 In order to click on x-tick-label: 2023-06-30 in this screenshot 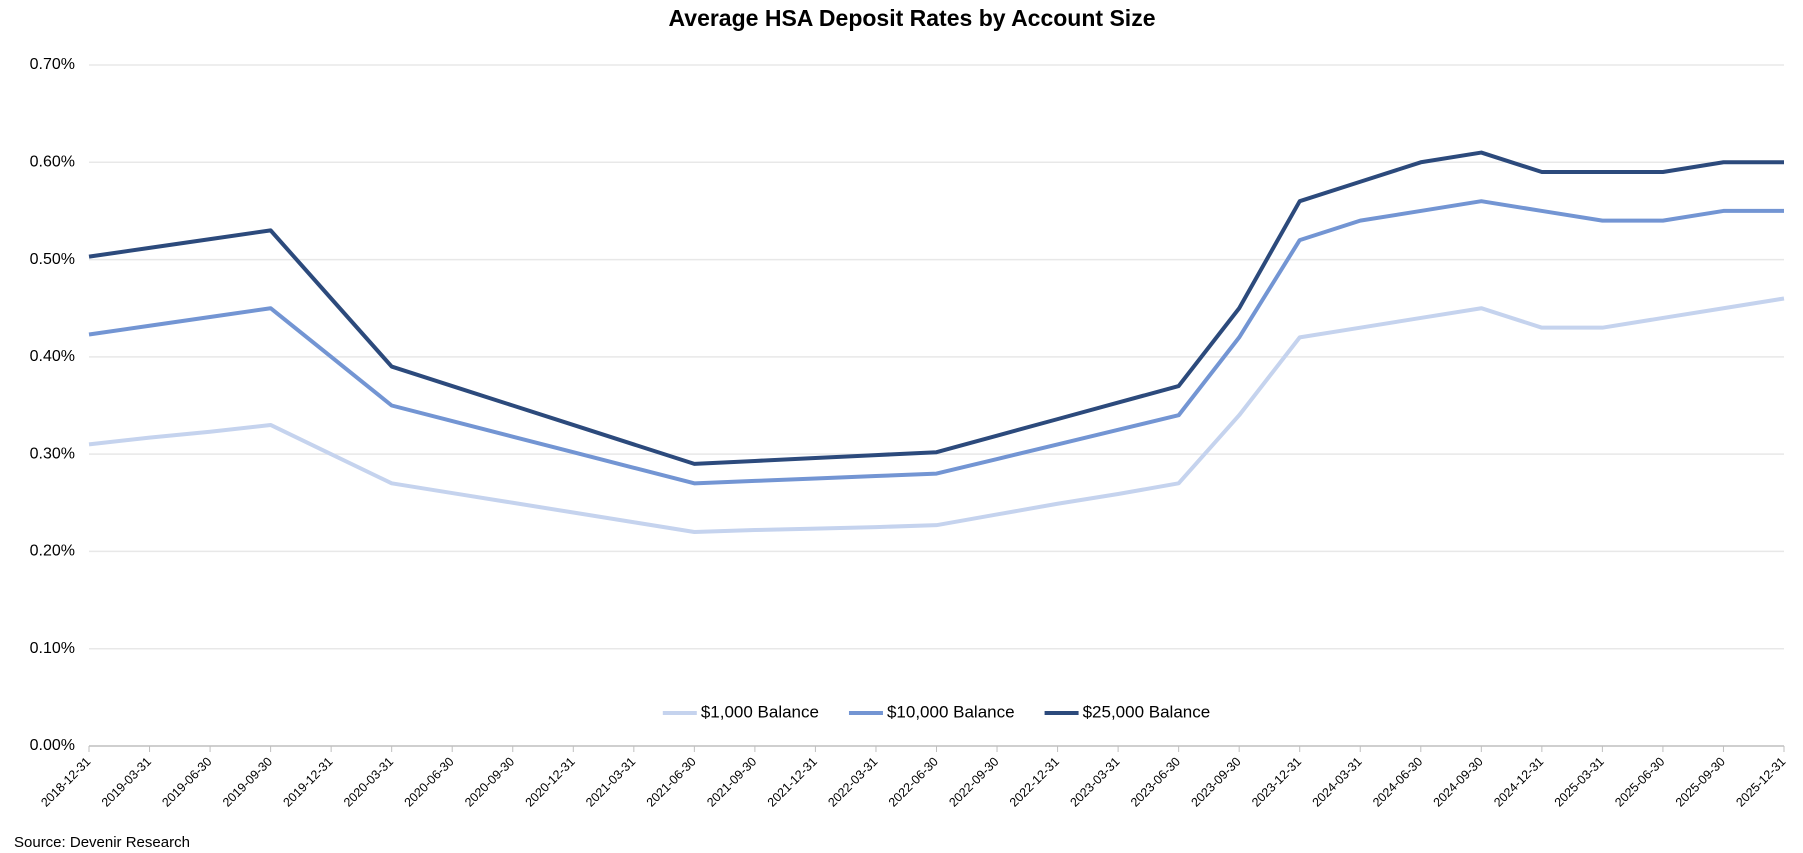, I will do `click(1155, 782)`.